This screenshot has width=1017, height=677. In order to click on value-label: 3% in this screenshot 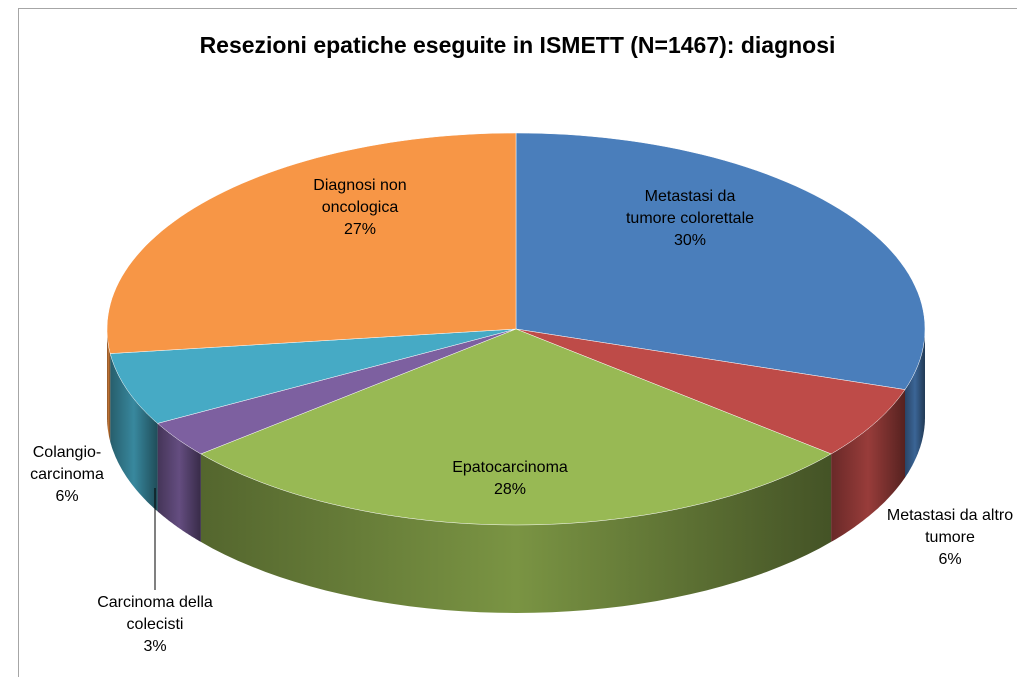, I will do `click(155, 646)`.